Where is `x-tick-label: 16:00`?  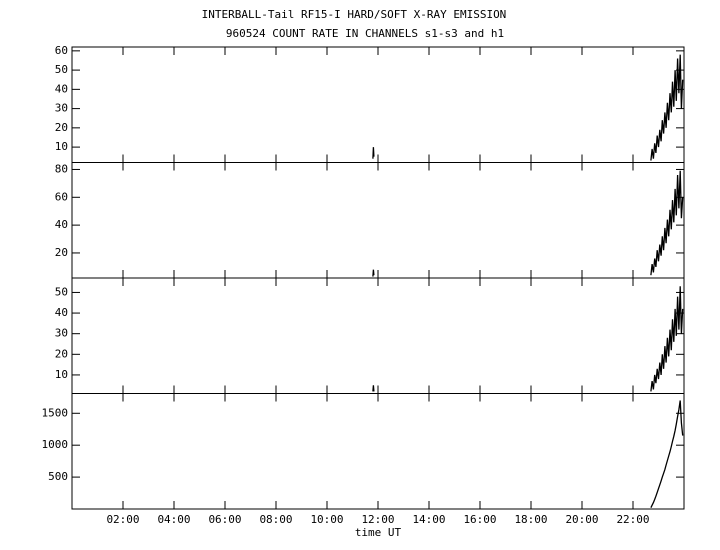 x-tick-label: 16:00 is located at coordinates (479, 519).